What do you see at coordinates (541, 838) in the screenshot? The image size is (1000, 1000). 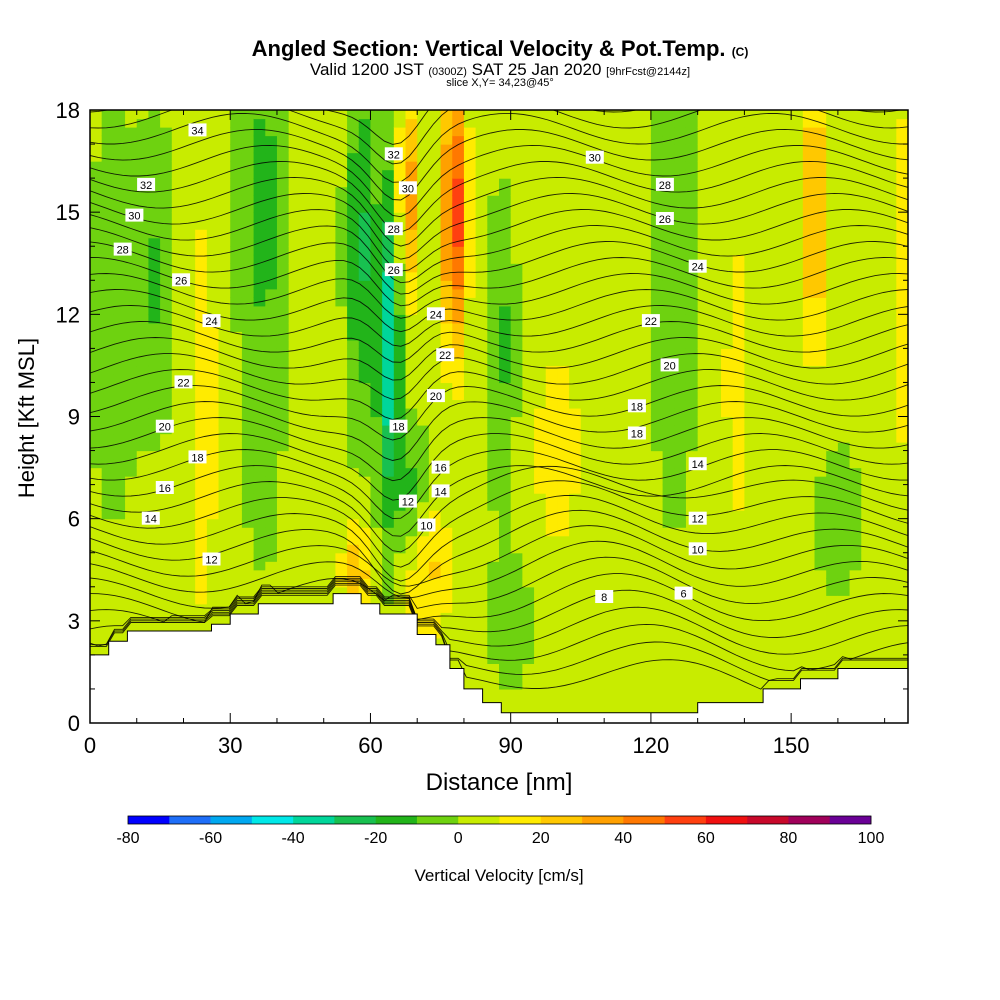 I see `colorbar-tick-label: 20` at bounding box center [541, 838].